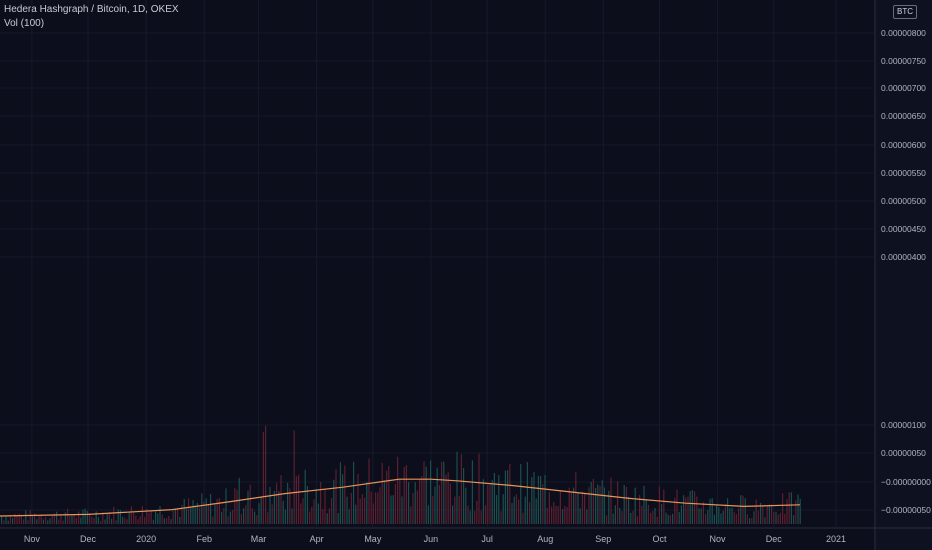 This screenshot has width=932, height=550. What do you see at coordinates (545, 539) in the screenshot?
I see `x-tick-label: Aug` at bounding box center [545, 539].